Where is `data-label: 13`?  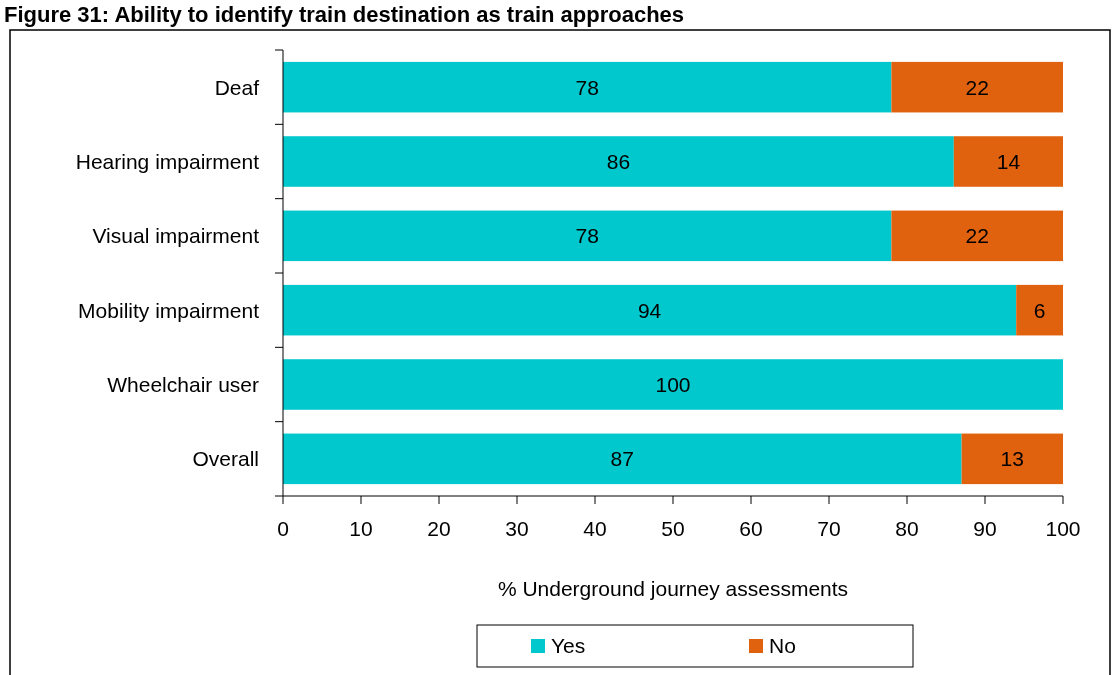
data-label: 13 is located at coordinates (1012, 459).